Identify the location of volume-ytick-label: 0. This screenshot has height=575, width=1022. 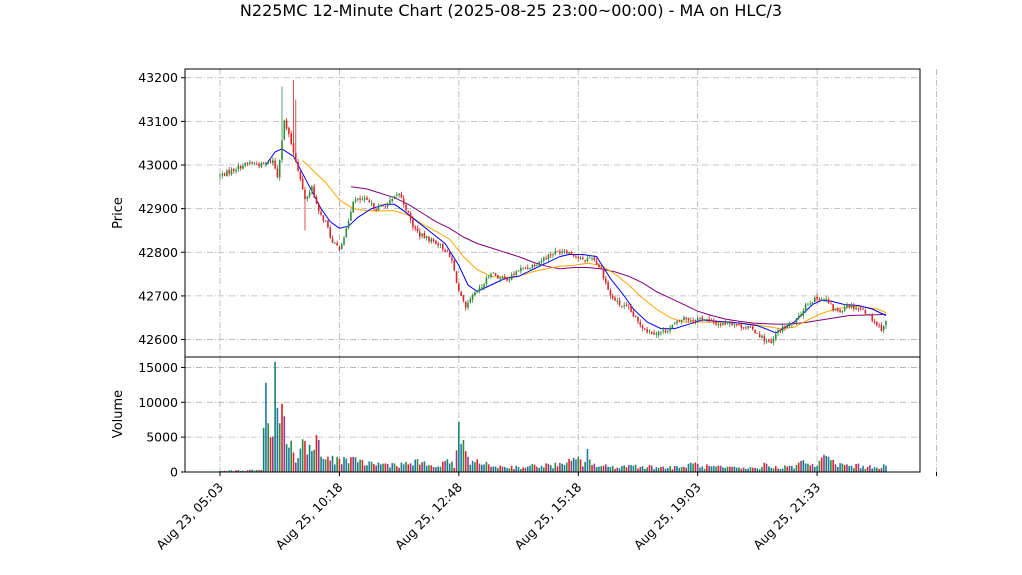
(174, 472).